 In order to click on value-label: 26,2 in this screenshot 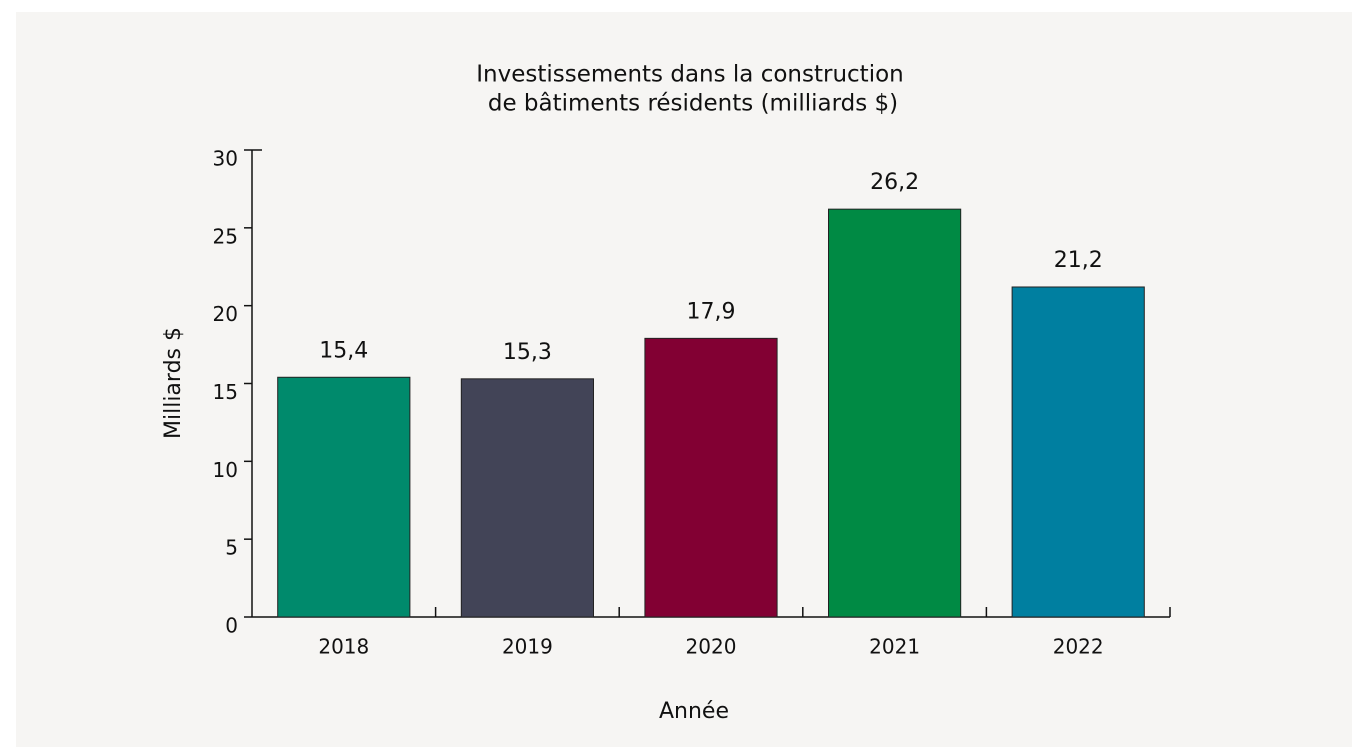, I will do `click(894, 182)`.